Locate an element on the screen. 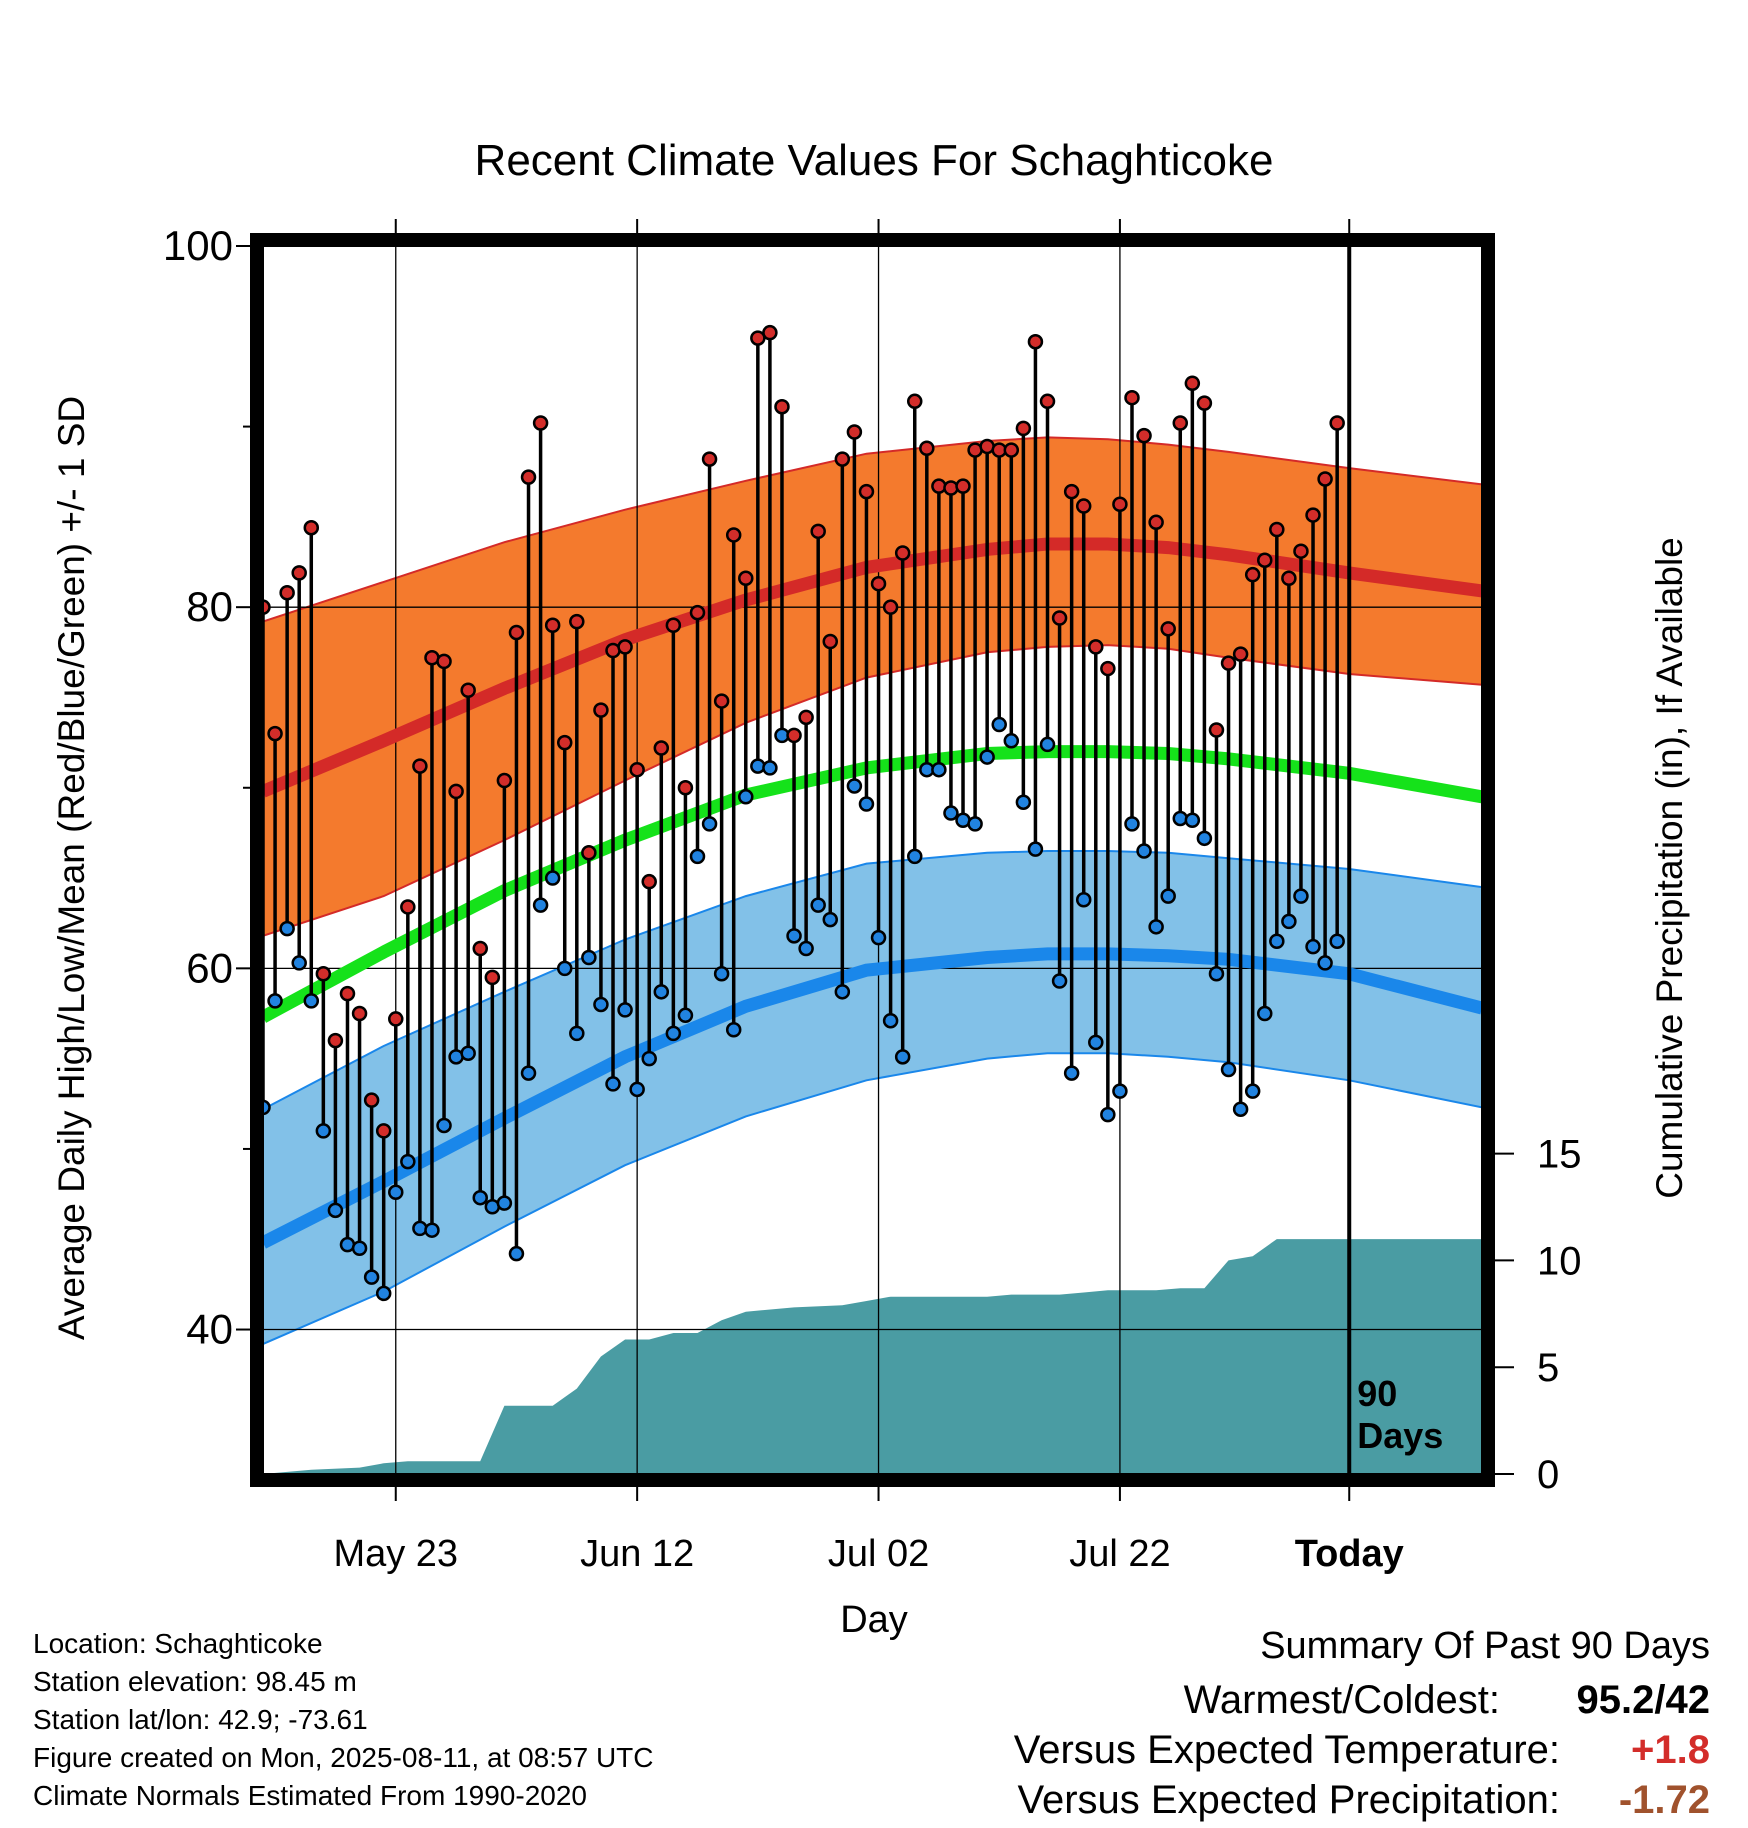  y-tick-label: 80 is located at coordinates (209, 606).